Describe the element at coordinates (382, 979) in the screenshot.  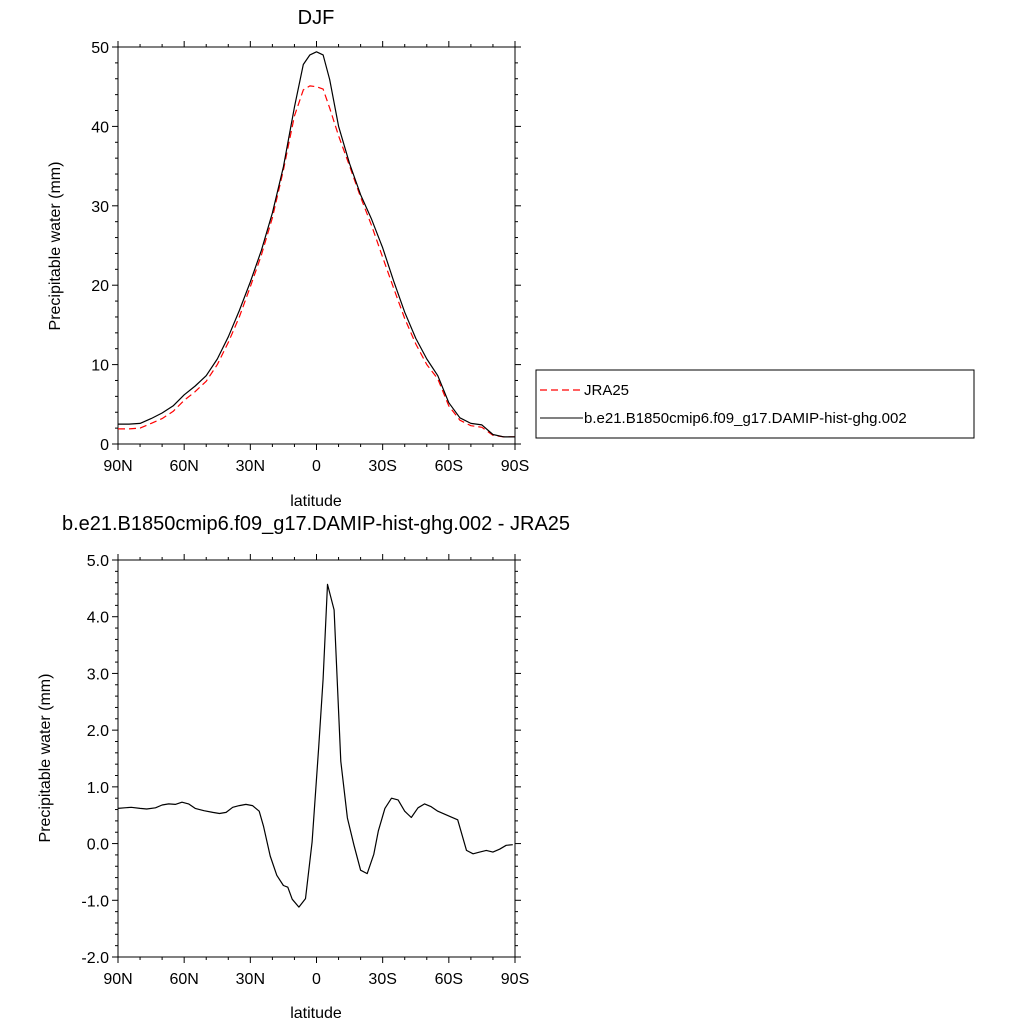
I see `bottom-x-tick-label: 30S` at that location.